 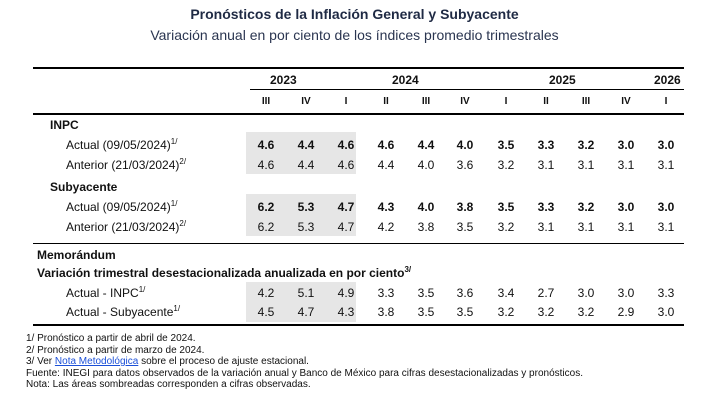 I want to click on bottom-rule, so click(x=358, y=325).